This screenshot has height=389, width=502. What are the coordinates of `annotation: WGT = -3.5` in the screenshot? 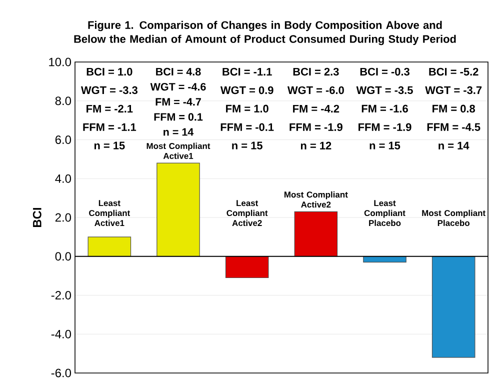 It's located at (384, 90).